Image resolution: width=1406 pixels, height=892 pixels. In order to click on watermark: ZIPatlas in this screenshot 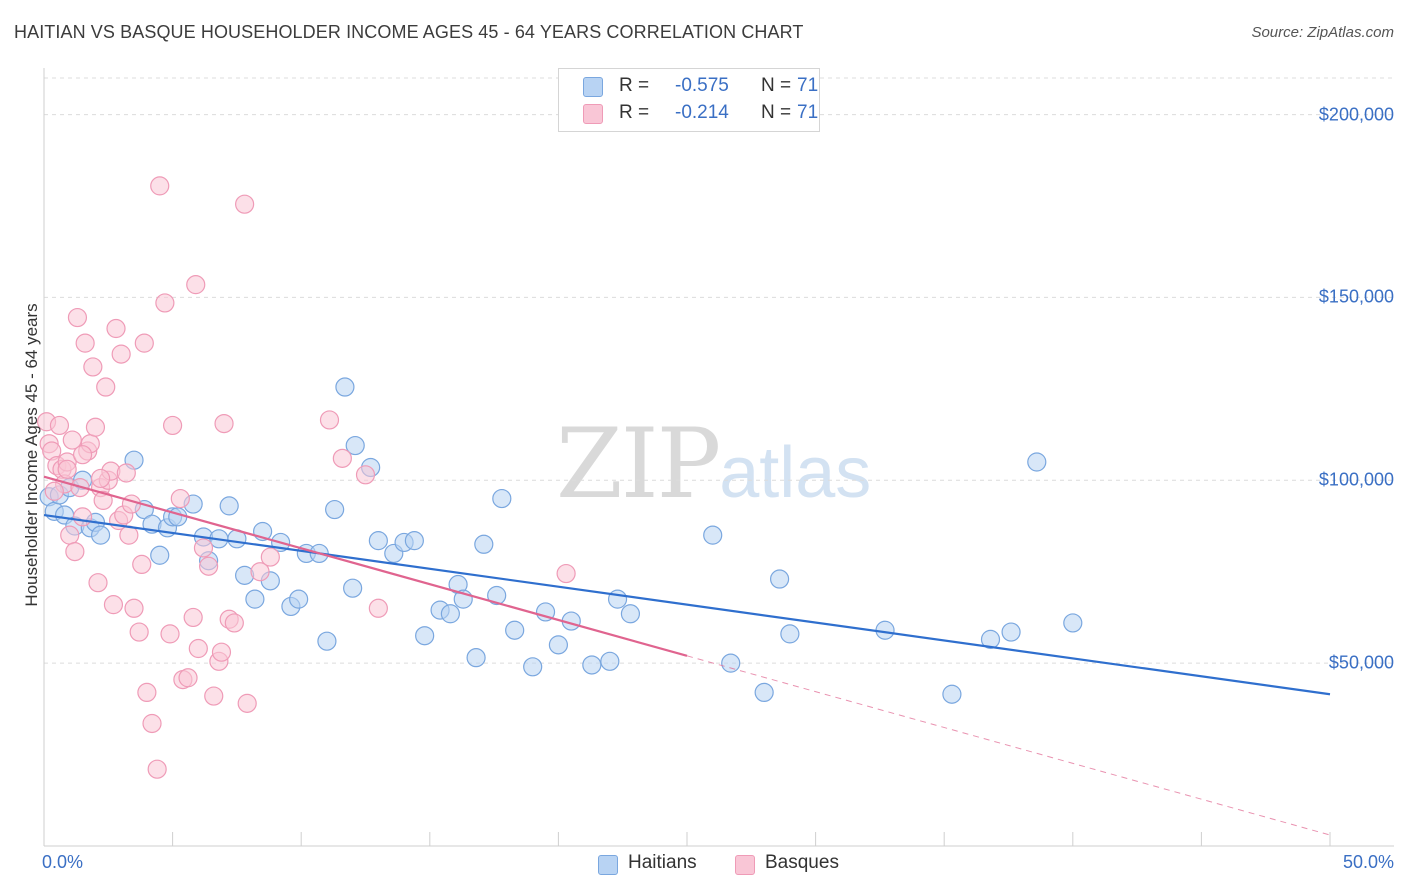, I will do `click(713, 464)`.